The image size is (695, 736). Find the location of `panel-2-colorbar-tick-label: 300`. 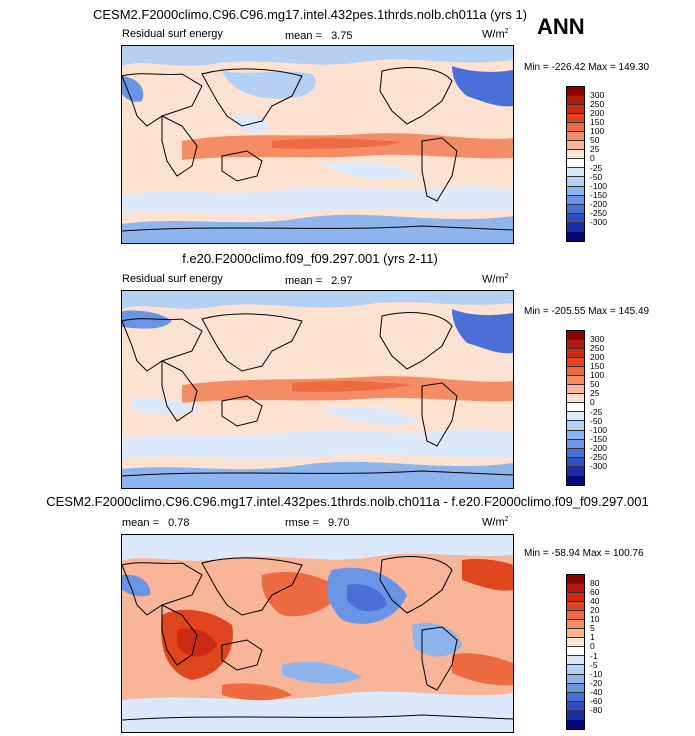

panel-2-colorbar-tick-label: 300 is located at coordinates (597, 339).